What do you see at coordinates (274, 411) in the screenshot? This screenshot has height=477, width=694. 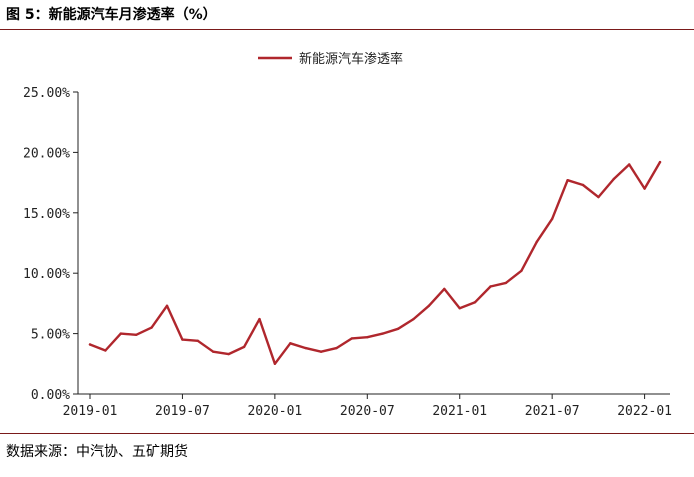 I see `x-tick-label: 2020-01` at bounding box center [274, 411].